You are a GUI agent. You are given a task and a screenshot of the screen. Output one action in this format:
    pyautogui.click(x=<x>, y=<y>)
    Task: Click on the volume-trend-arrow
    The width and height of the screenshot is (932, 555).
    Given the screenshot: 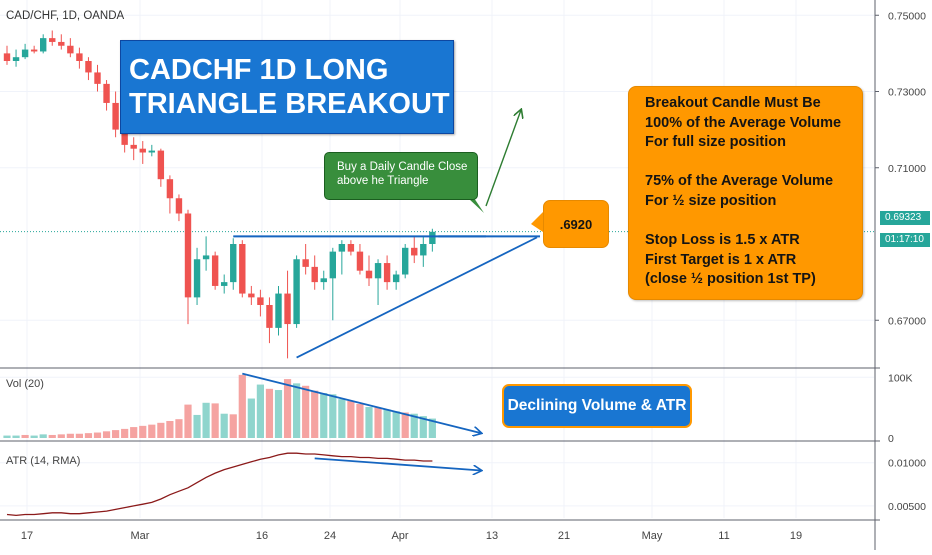 What is the action you would take?
    pyautogui.click(x=361, y=403)
    